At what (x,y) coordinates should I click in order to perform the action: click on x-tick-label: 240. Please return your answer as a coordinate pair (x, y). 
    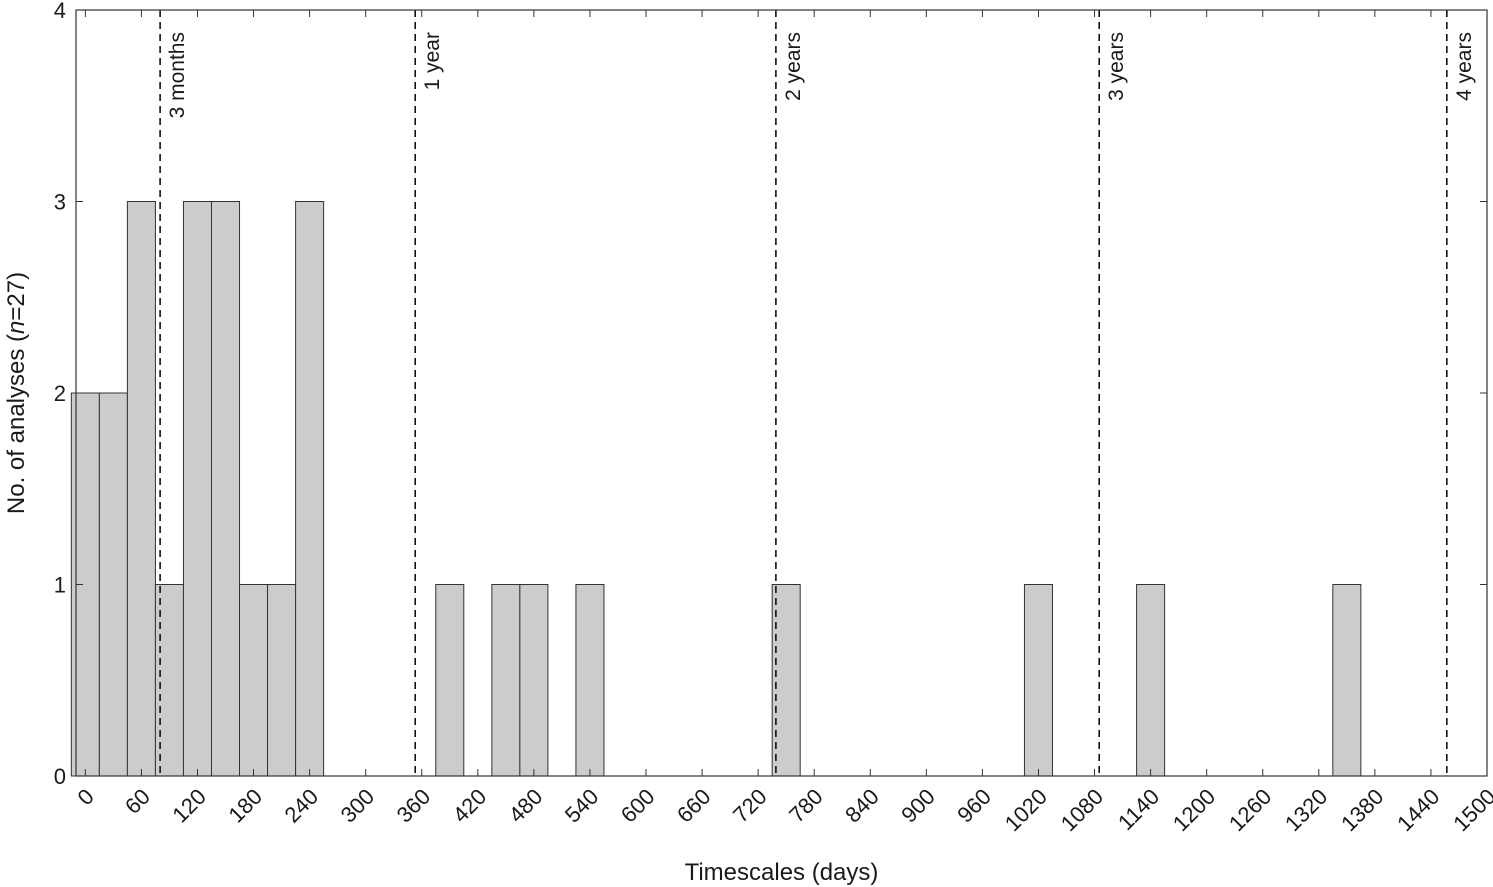
    Looking at the image, I should click on (302, 806).